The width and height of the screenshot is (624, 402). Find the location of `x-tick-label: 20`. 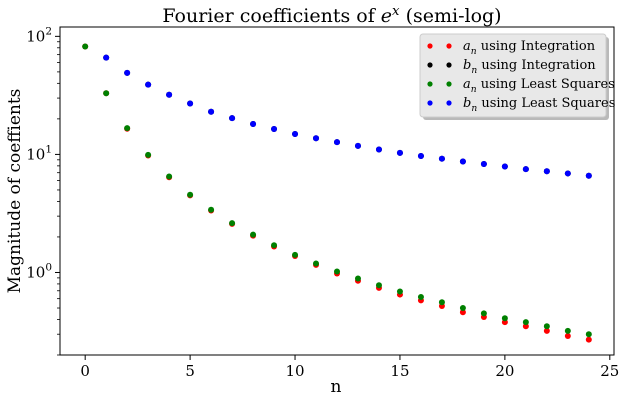

x-tick-label: 20 is located at coordinates (504, 371).